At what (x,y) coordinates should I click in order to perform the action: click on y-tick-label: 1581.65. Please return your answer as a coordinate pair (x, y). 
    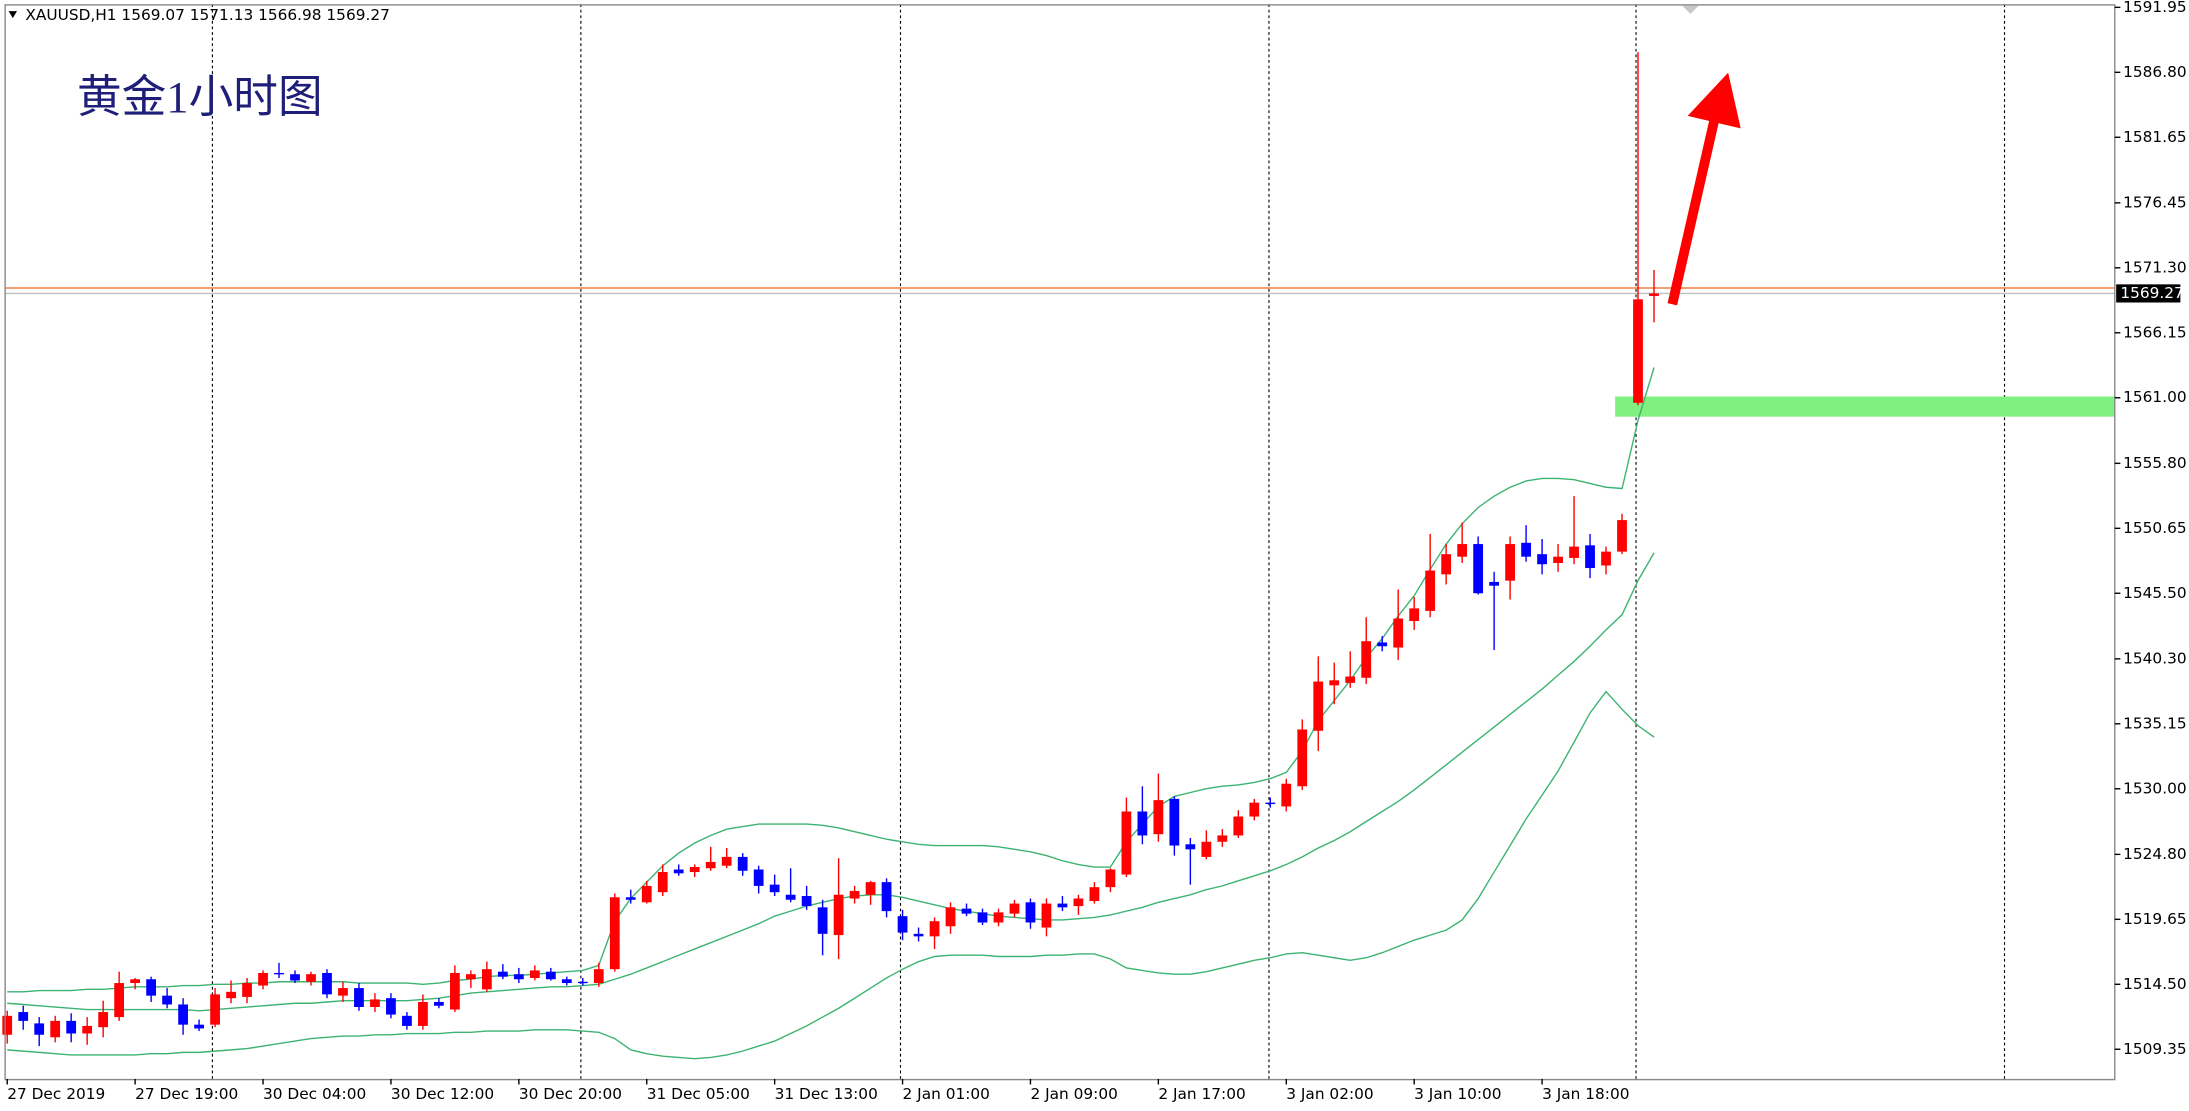
    Looking at the image, I should click on (2154, 137).